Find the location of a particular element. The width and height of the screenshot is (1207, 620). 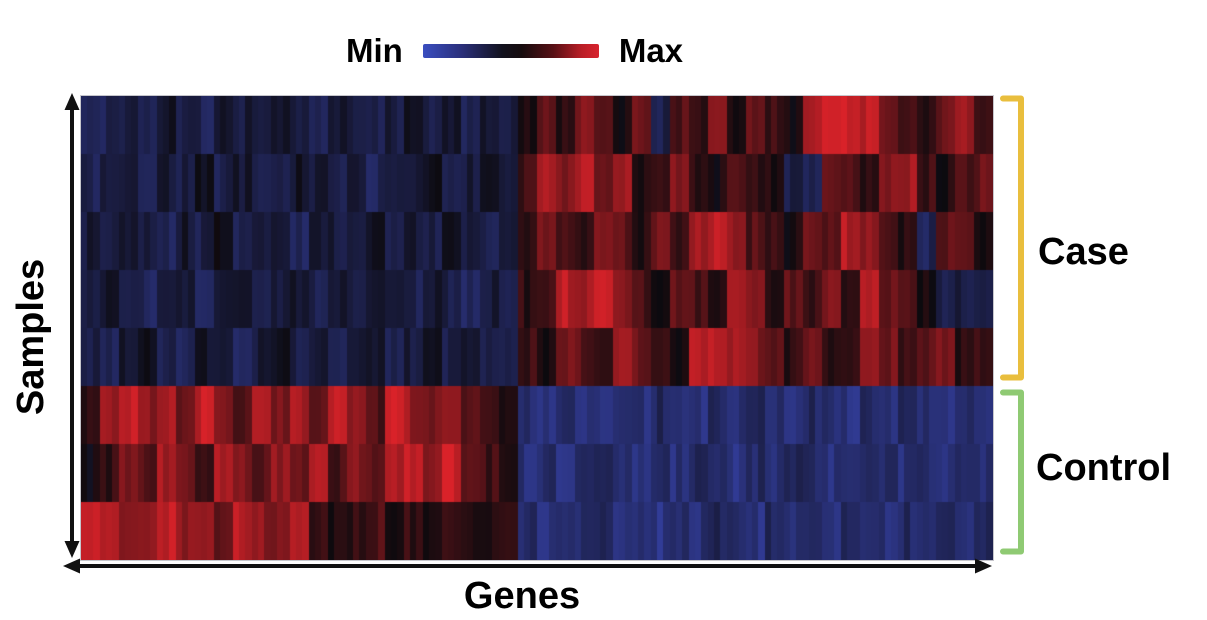

colorbar-min-label: Min is located at coordinates (374, 50).